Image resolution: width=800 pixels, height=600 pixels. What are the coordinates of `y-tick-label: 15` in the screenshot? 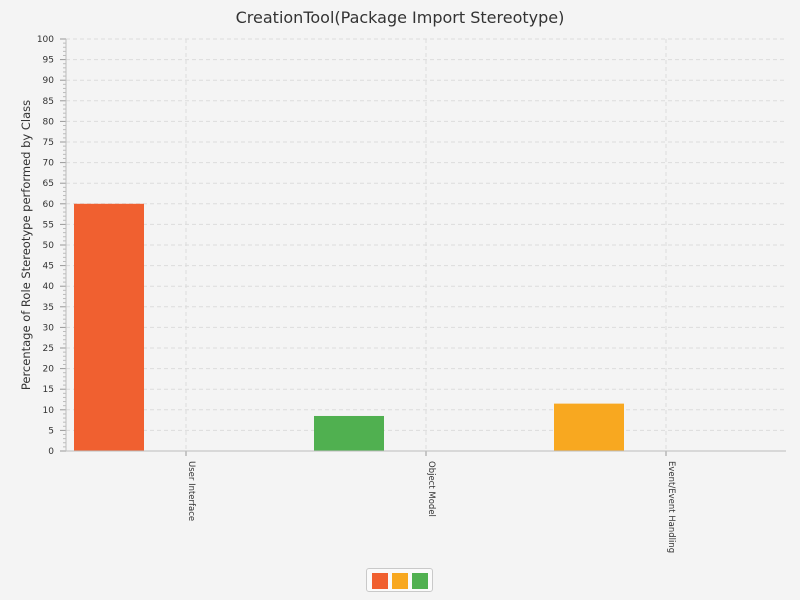 It's located at (48, 390).